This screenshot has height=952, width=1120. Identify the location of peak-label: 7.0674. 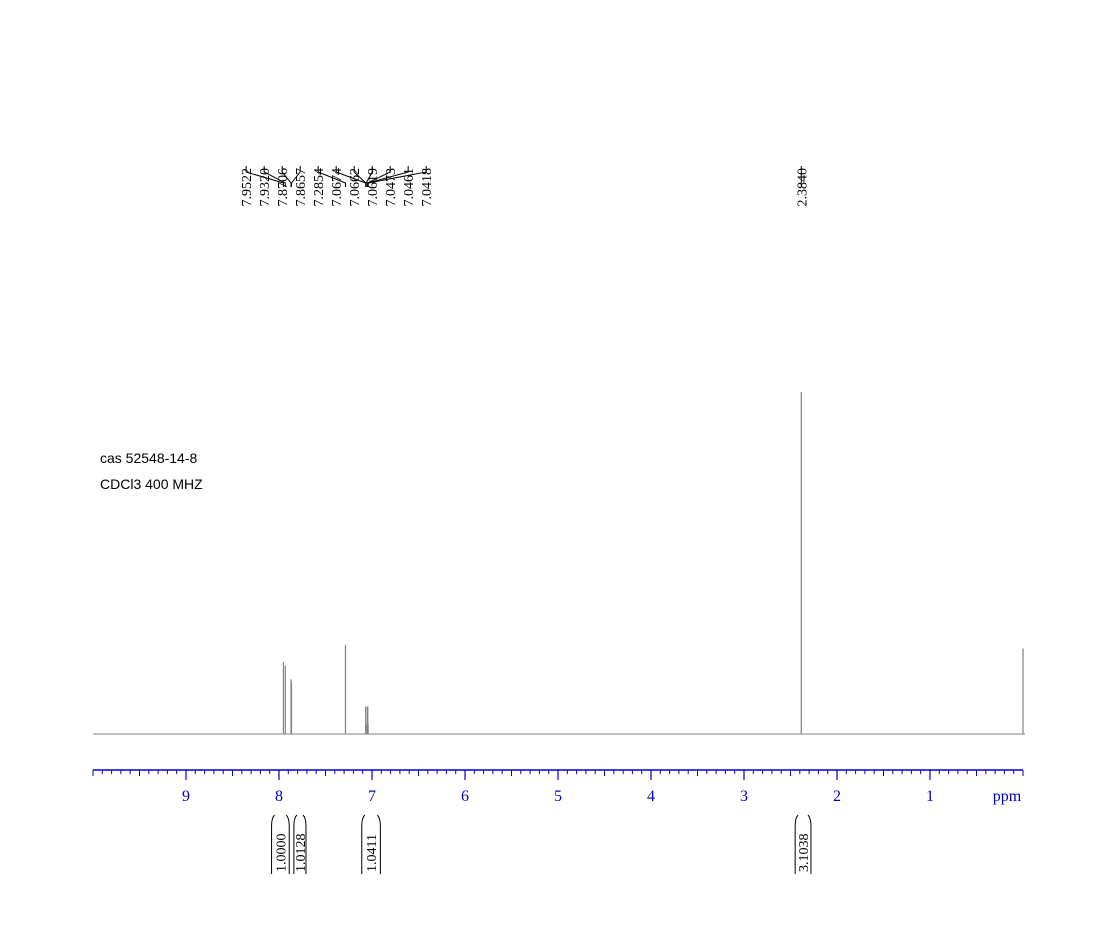
(337, 187).